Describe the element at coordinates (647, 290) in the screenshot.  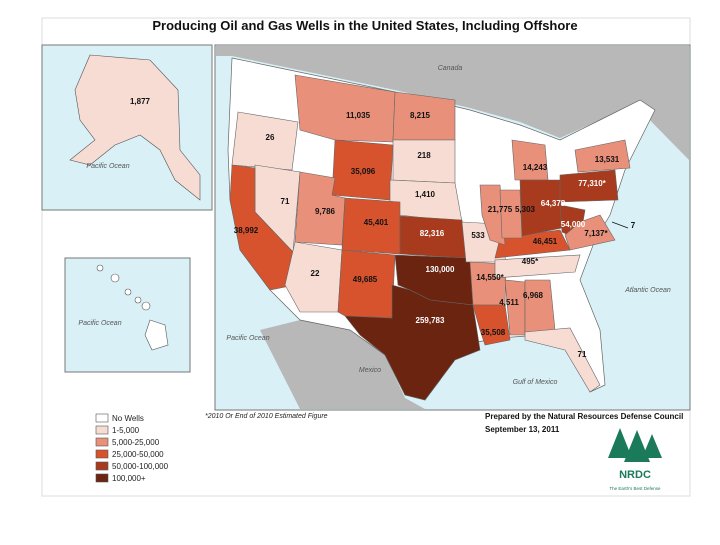
I see `region-label: Atlantic Ocean` at that location.